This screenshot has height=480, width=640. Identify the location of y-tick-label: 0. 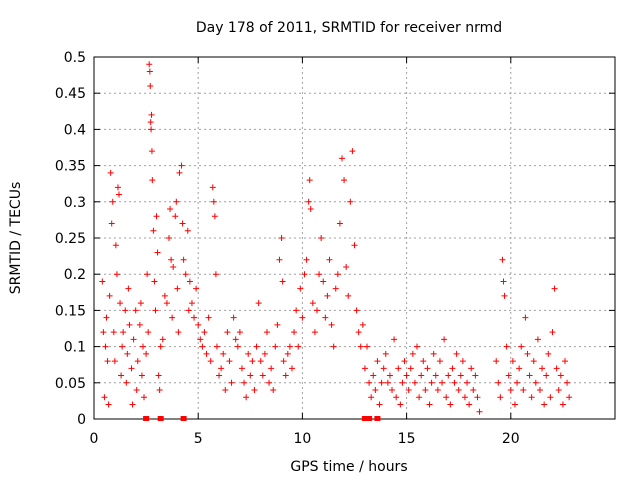
(81, 420).